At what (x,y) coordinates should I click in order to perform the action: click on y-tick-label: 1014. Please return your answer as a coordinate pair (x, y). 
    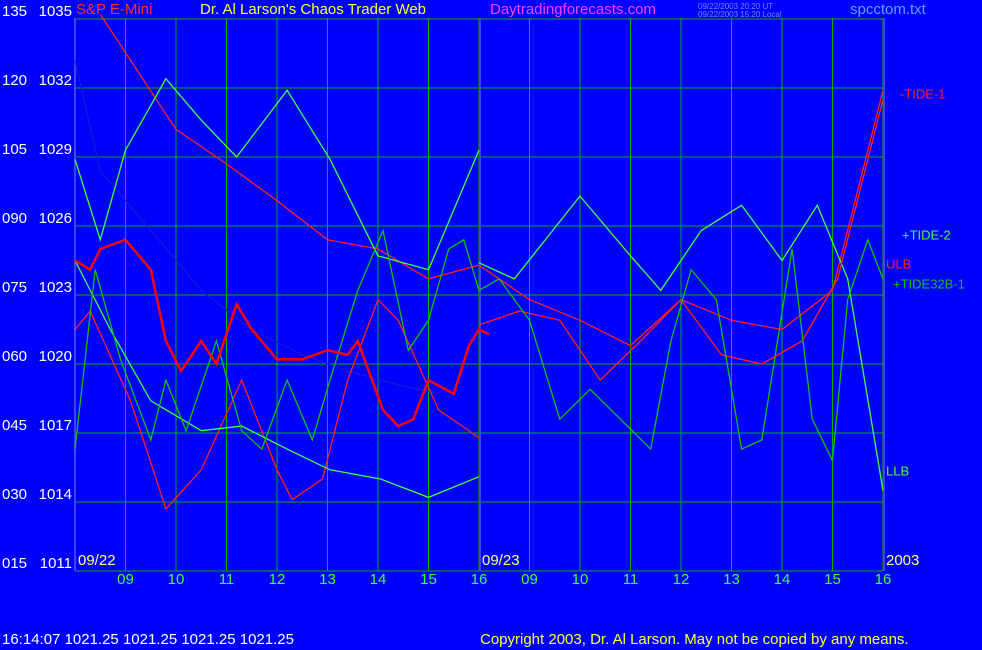
    Looking at the image, I should click on (55, 494).